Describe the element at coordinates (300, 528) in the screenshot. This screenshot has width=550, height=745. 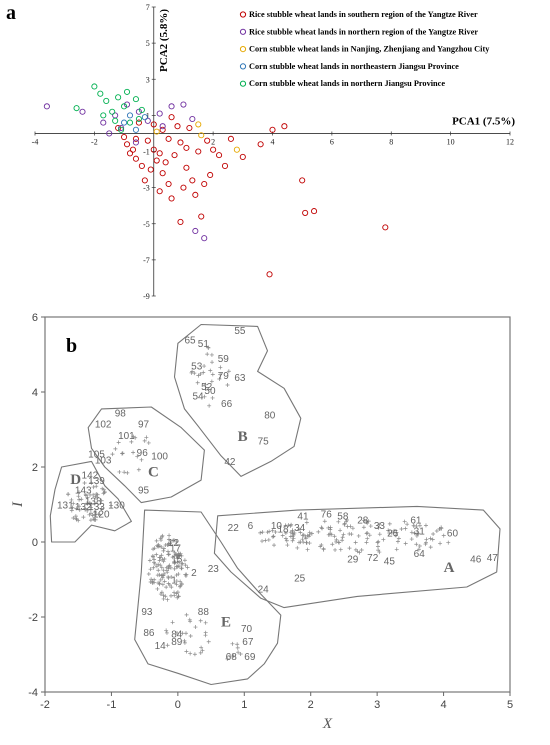
I see `point-number-label: 34` at that location.